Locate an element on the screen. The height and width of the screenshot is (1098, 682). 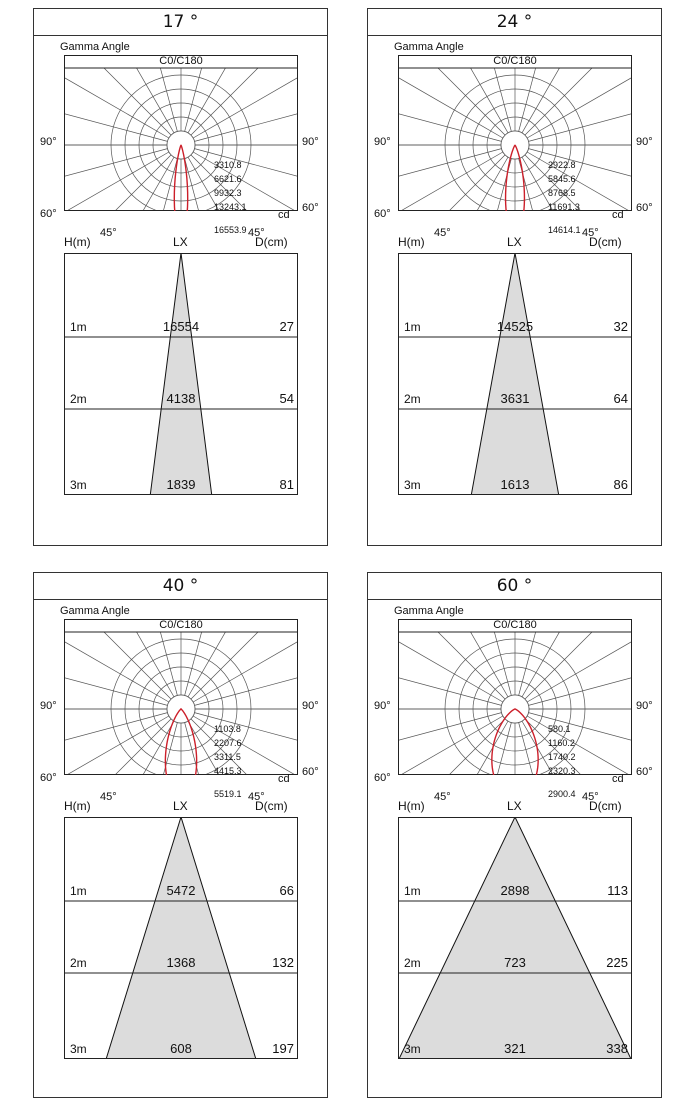
intensity-scale-label: 3311.5 is located at coordinates (227, 757).